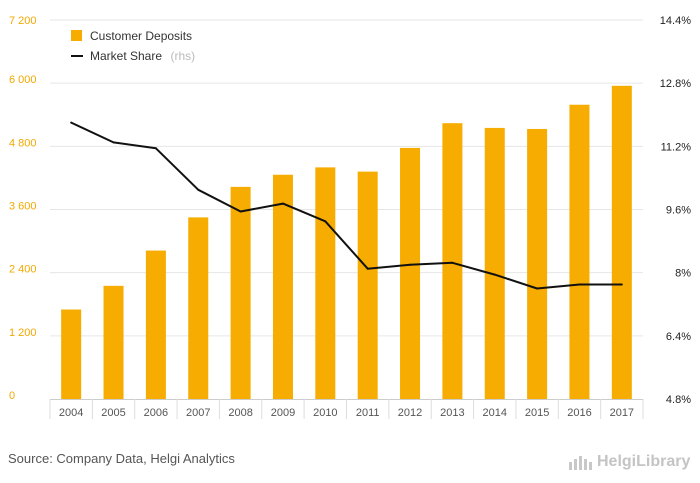 The width and height of the screenshot is (700, 483). Describe the element at coordinates (676, 147) in the screenshot. I see `right-tick-label: 11.2%` at that location.